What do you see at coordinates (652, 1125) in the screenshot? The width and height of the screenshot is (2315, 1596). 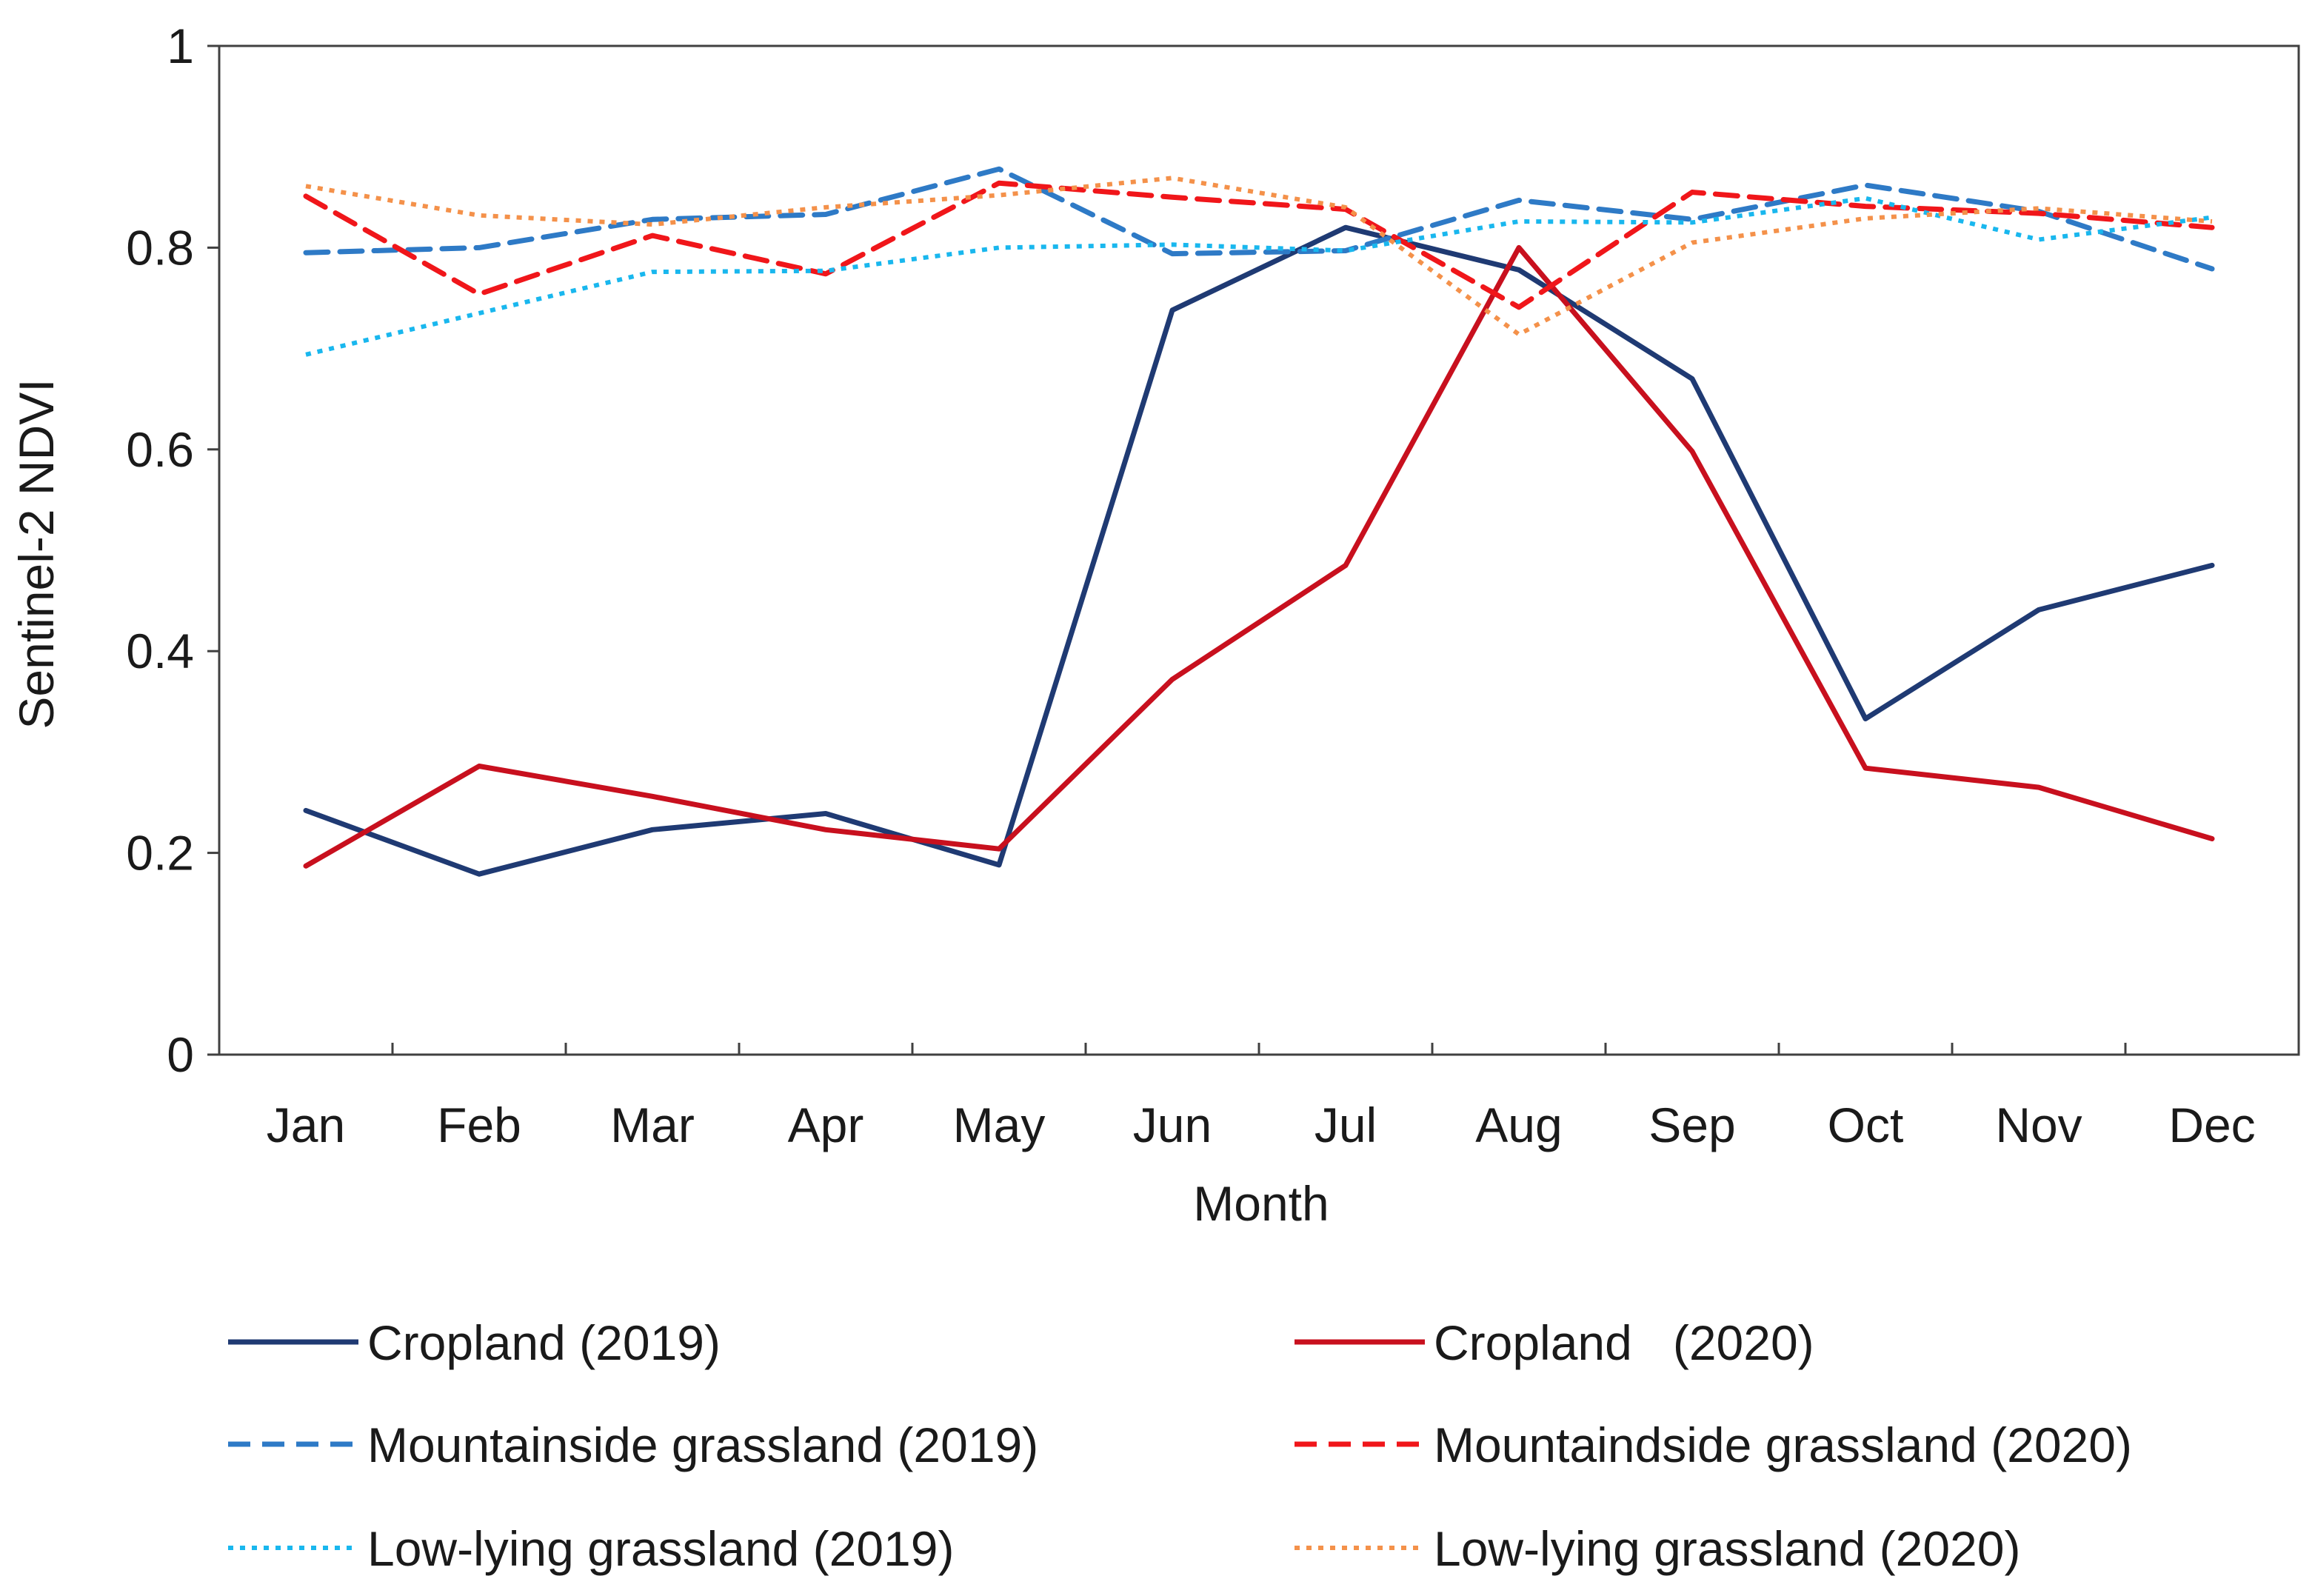 I see `x-tick-label-mar: Mar` at bounding box center [652, 1125].